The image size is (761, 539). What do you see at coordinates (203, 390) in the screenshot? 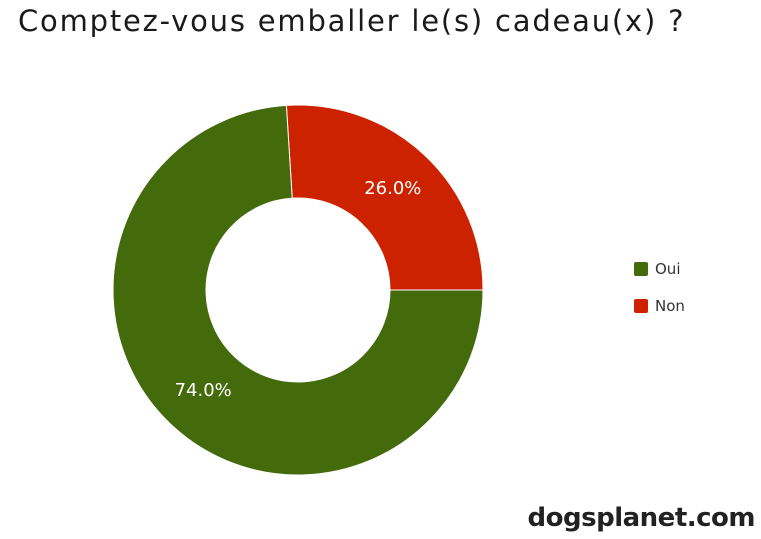
I see `data-label-oui: 74.0%` at bounding box center [203, 390].